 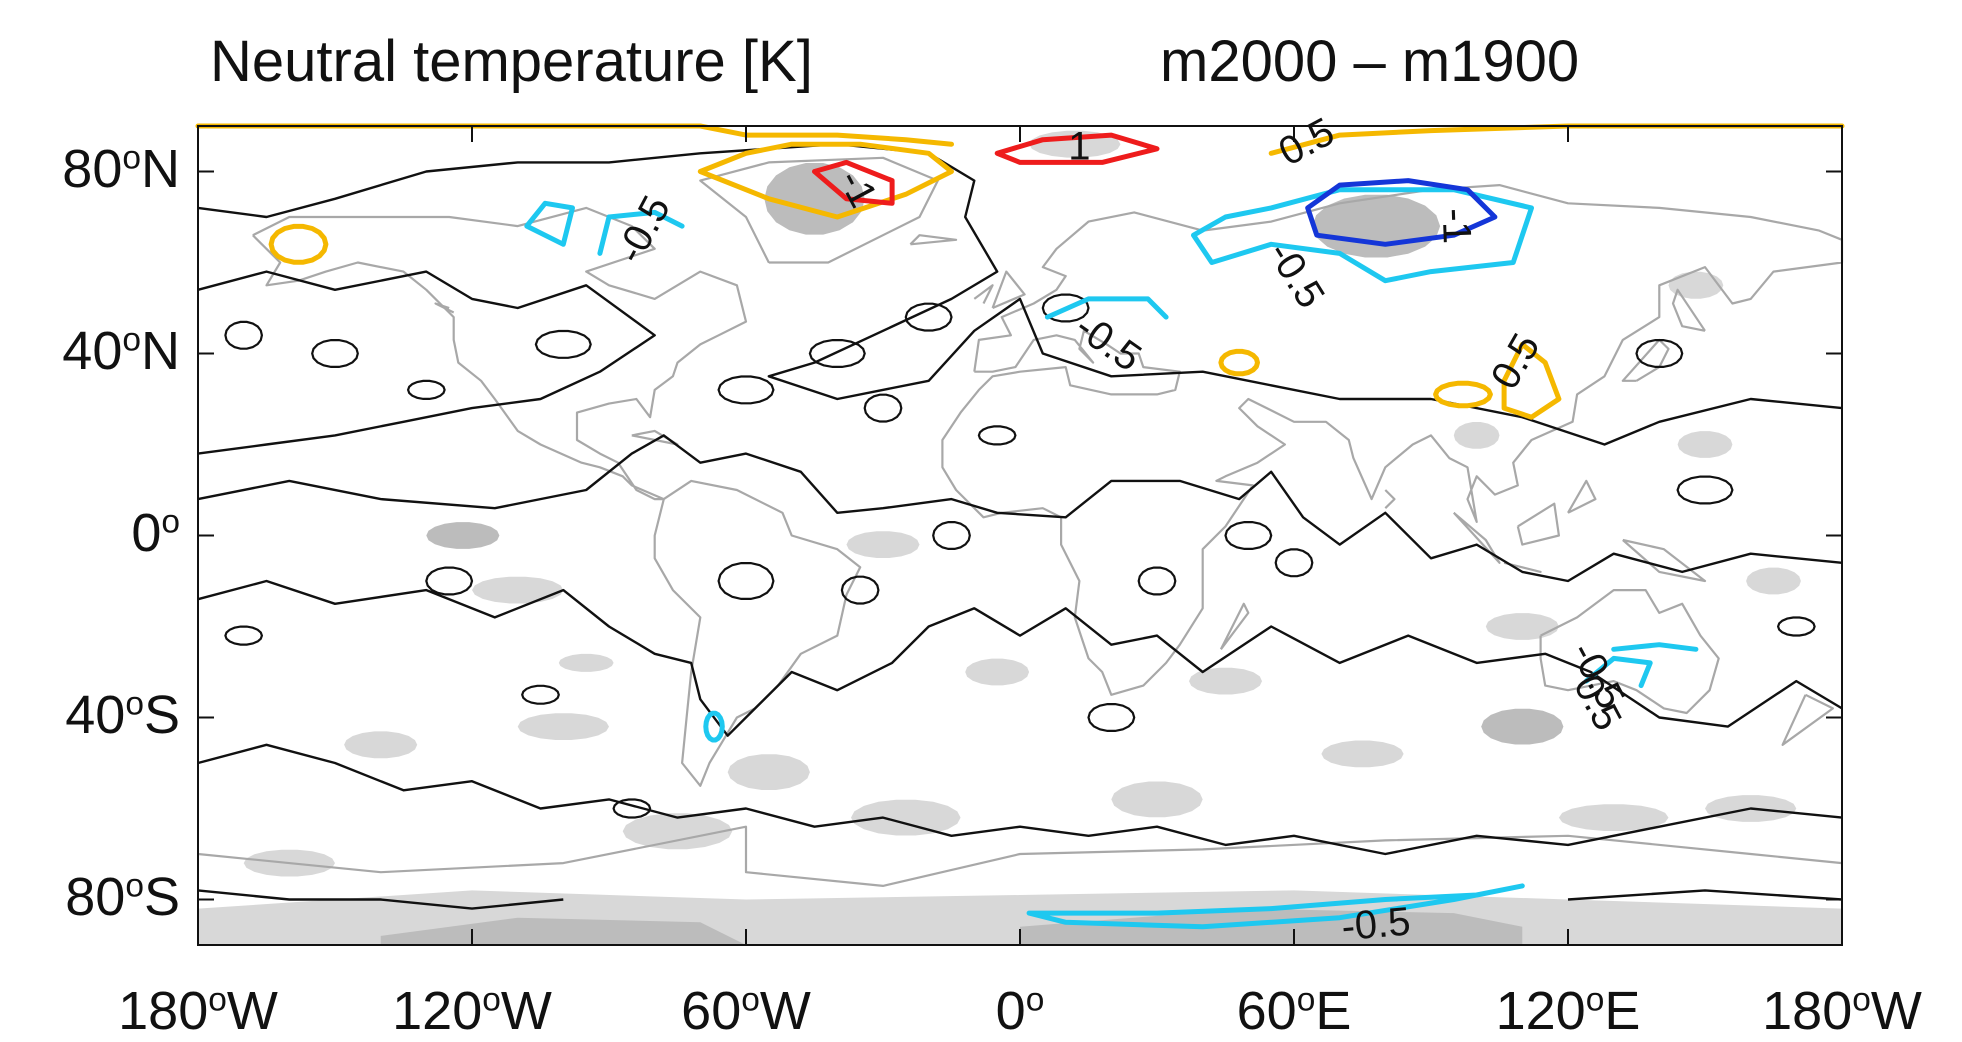 What do you see at coordinates (1456, 225) in the screenshot?
I see `contour-label: -1` at bounding box center [1456, 225].